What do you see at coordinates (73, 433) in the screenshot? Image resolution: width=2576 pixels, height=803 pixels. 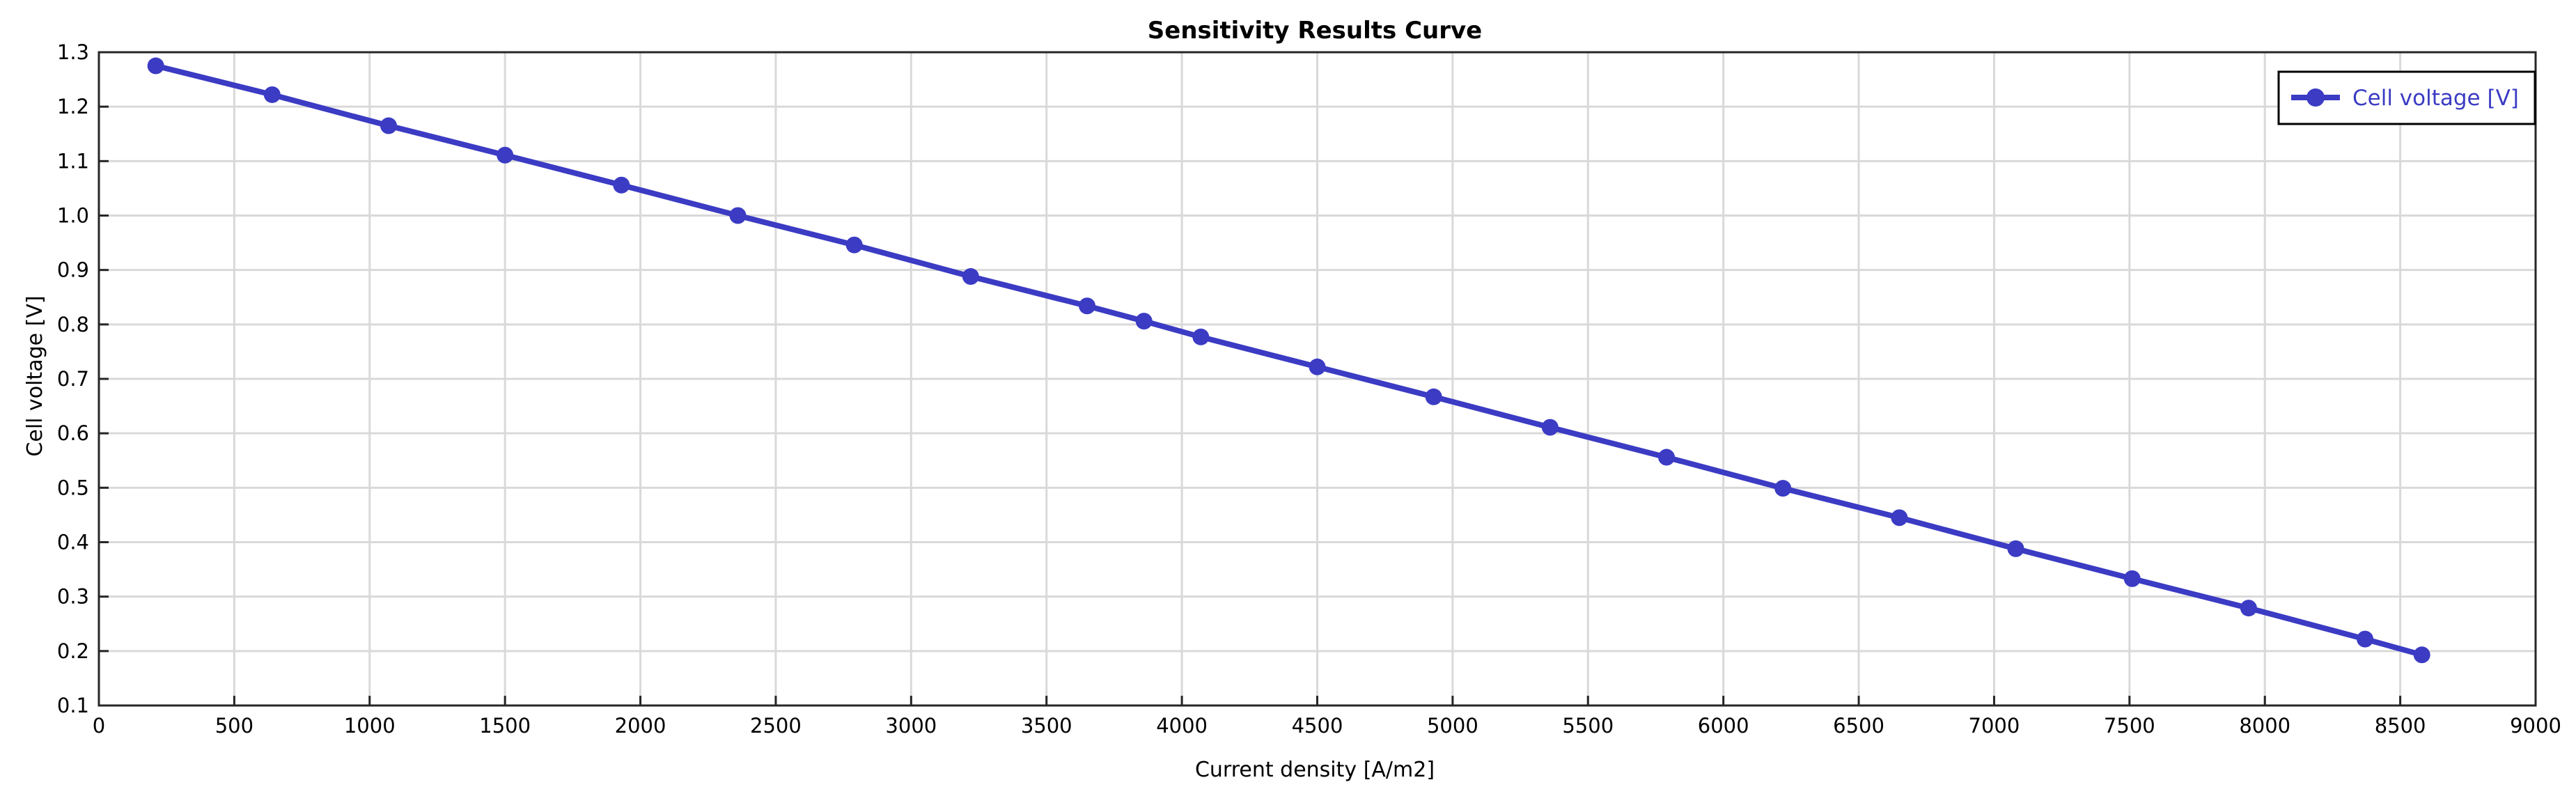 I see `y-tick-label: 0.6` at bounding box center [73, 433].